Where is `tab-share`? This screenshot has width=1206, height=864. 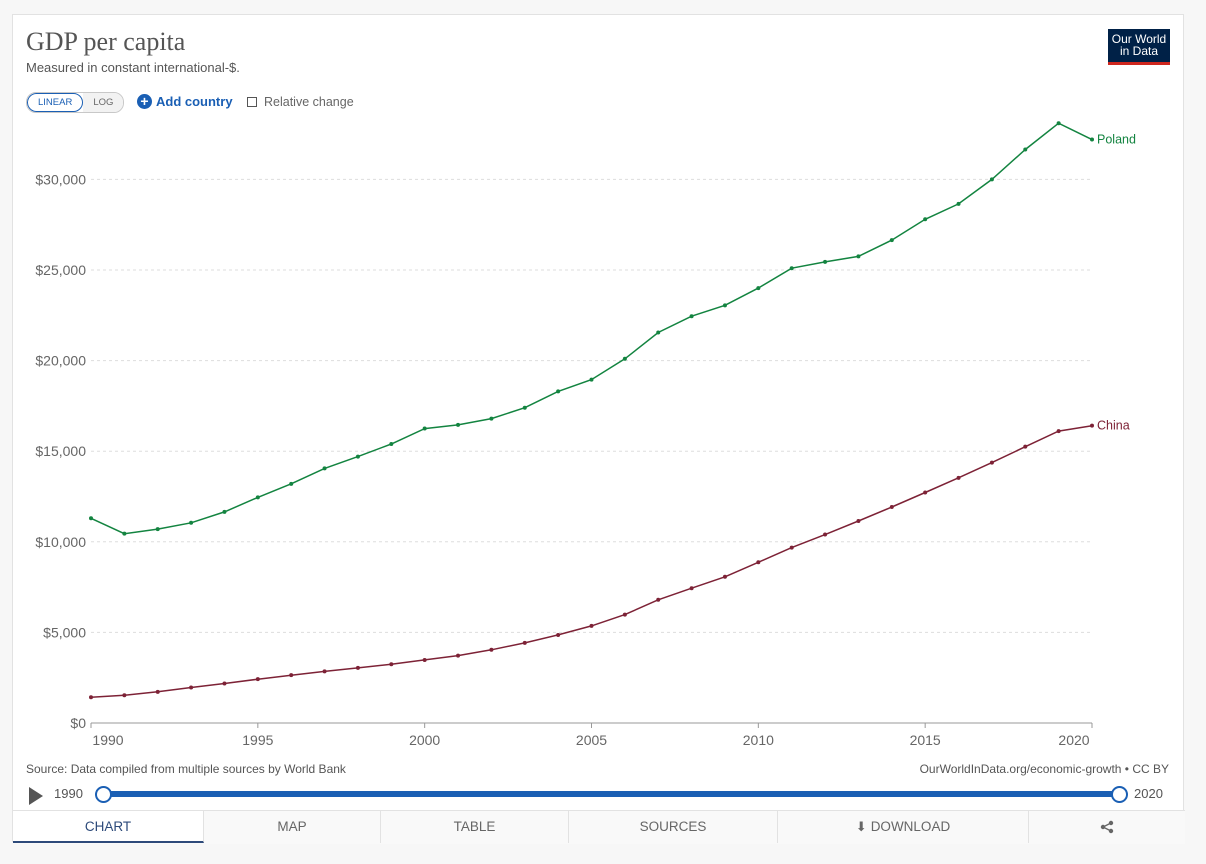 tab-share is located at coordinates (1107, 827).